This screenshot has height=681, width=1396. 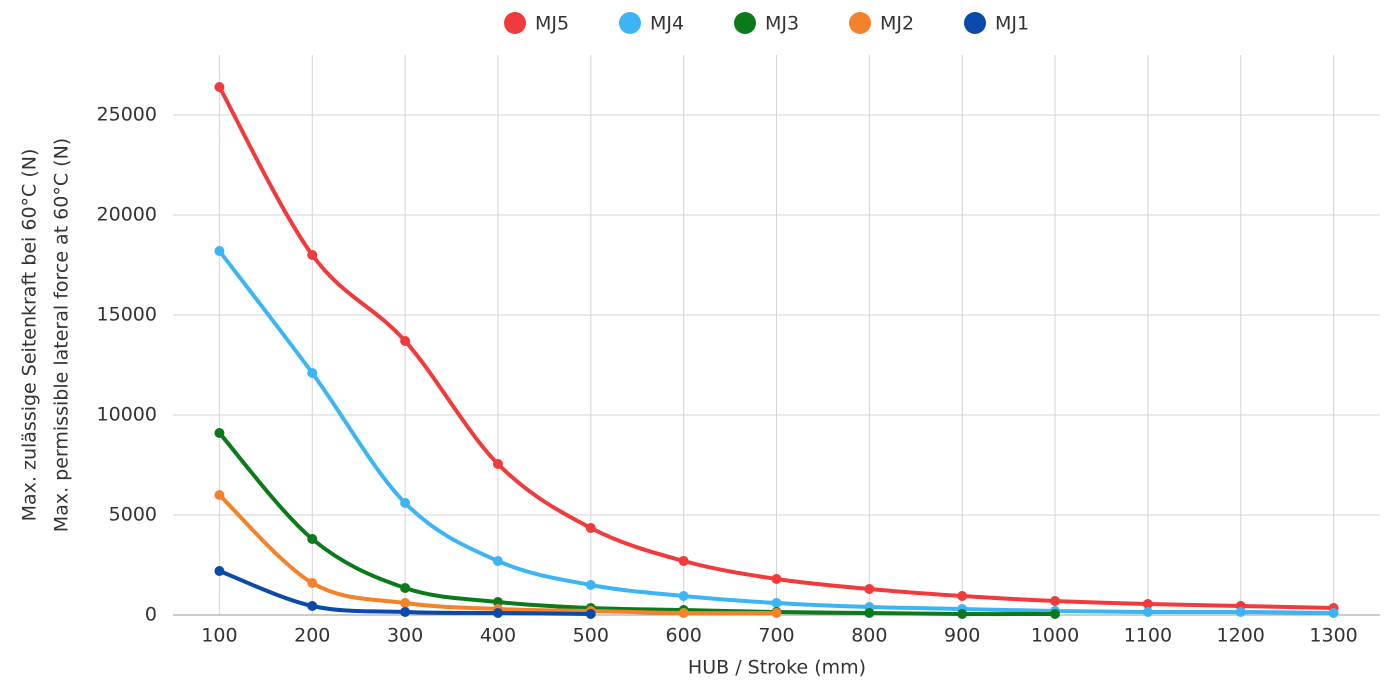 What do you see at coordinates (897, 24) in the screenshot?
I see `legend-label: MJ2` at bounding box center [897, 24].